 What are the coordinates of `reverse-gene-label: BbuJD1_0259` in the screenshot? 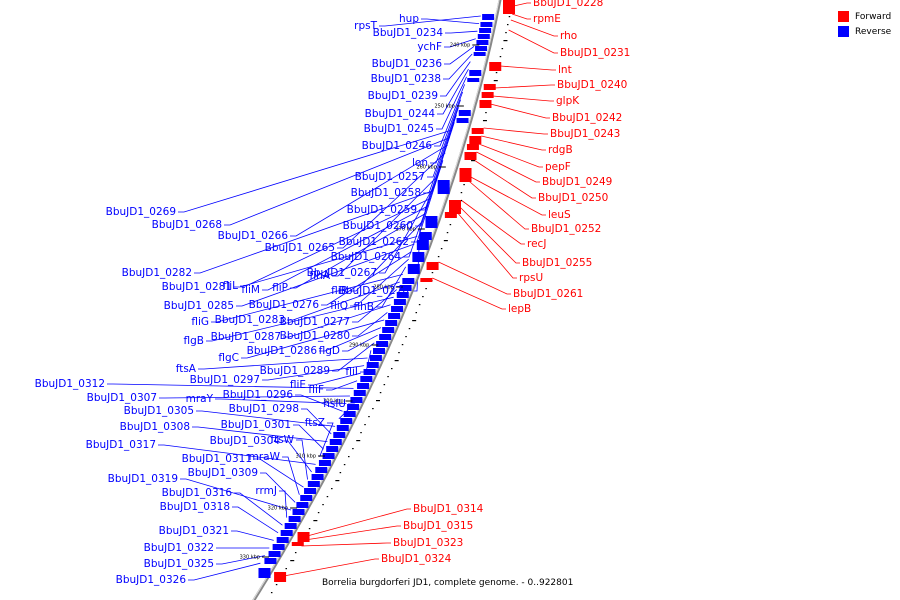 It's located at (382, 210).